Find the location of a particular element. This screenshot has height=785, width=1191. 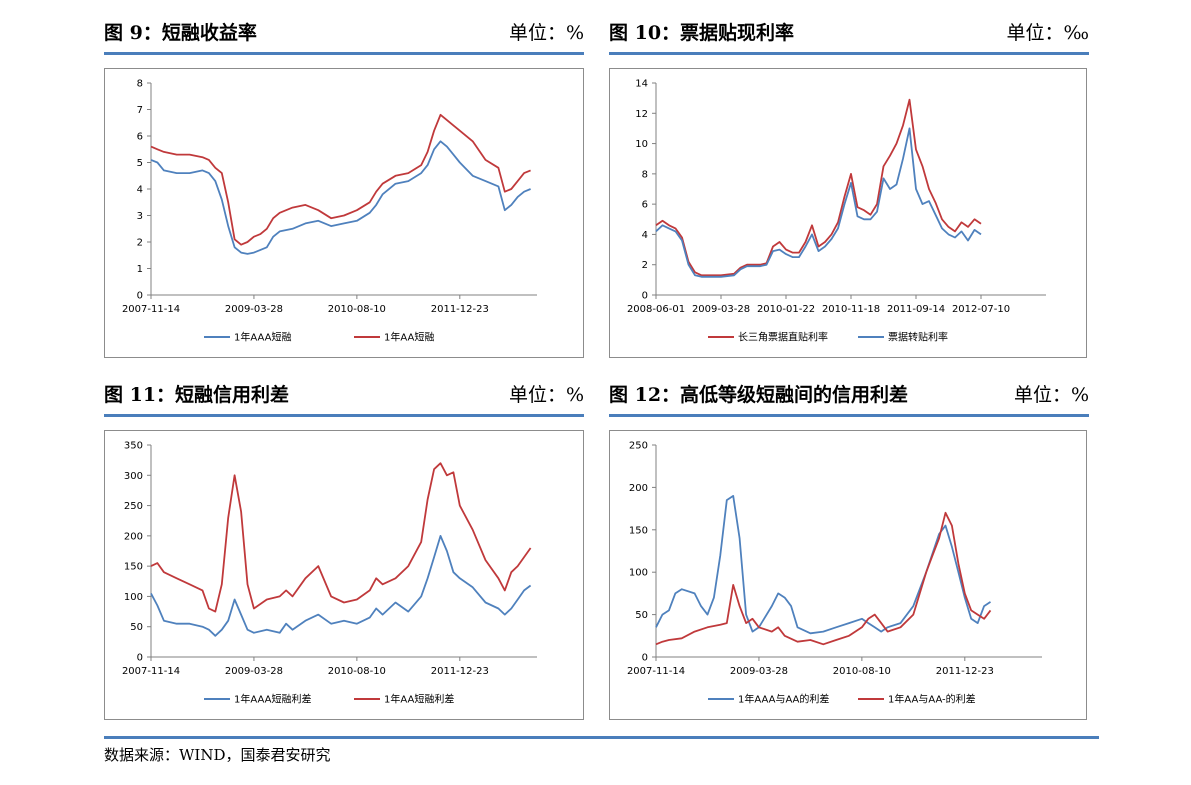

y-tick-label: 1 is located at coordinates (140, 269).